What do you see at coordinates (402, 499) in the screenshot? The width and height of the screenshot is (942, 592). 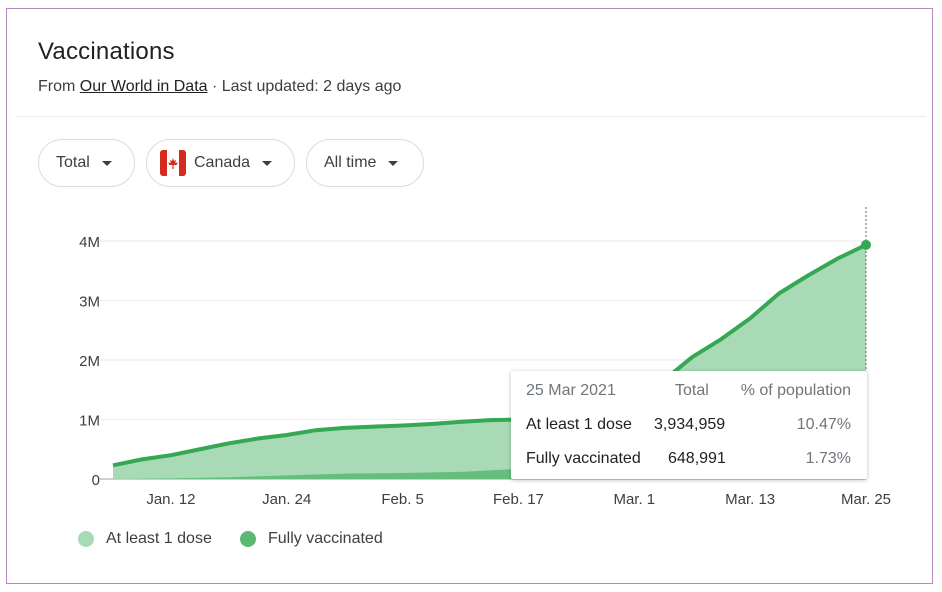 I see `x-tick-label: Feb. 5` at bounding box center [402, 499].